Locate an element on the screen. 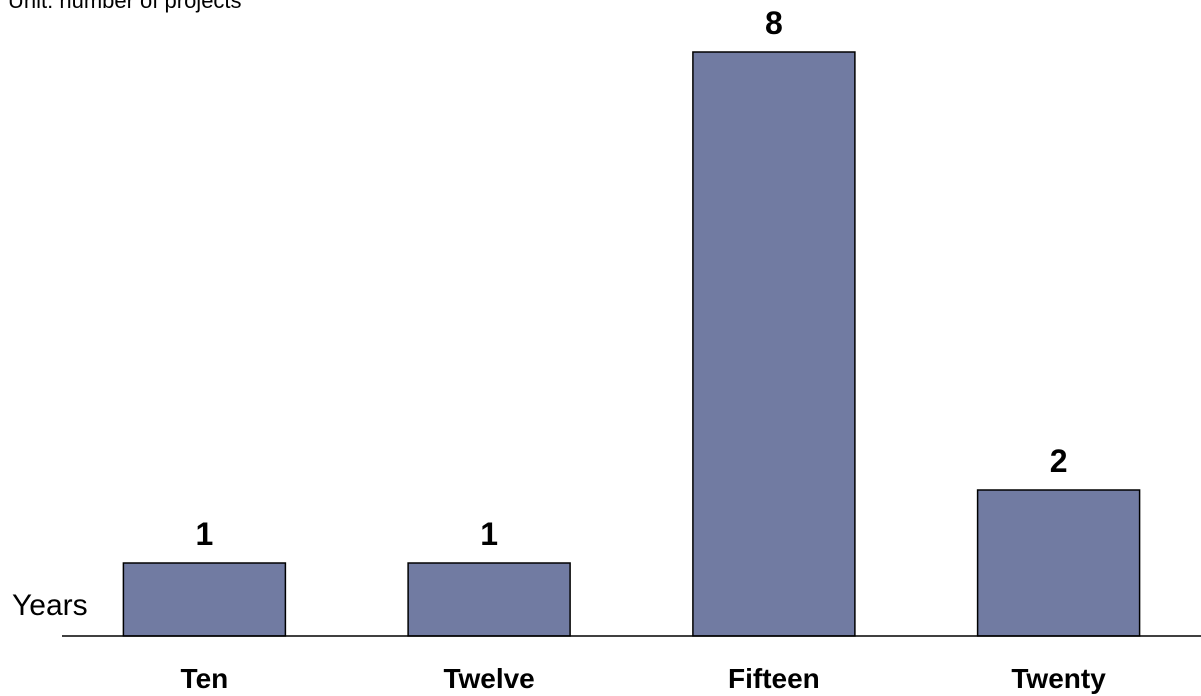  chart-subtitle: Unit: number of projects is located at coordinates (125, 6).